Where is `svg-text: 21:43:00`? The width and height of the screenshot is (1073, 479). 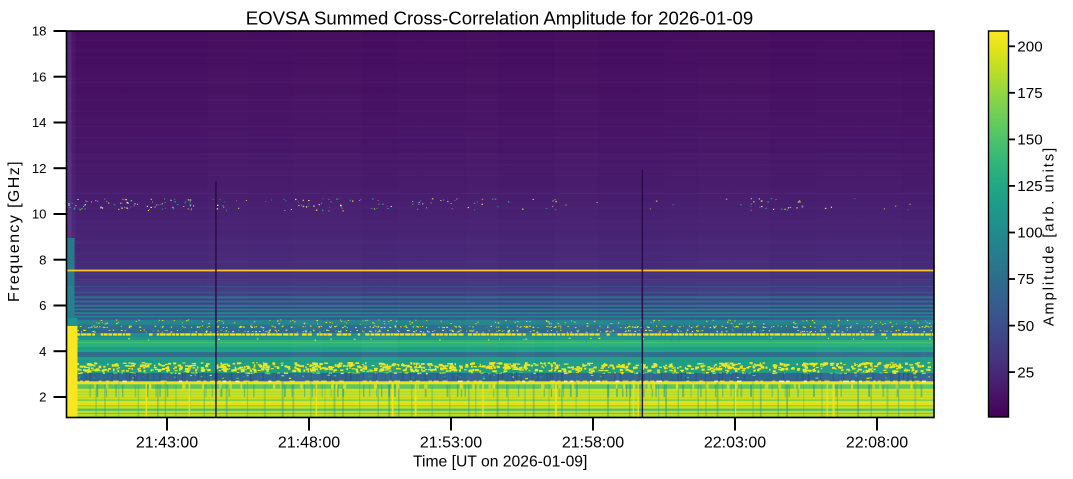
svg-text: 21:43:00 is located at coordinates (167, 443).